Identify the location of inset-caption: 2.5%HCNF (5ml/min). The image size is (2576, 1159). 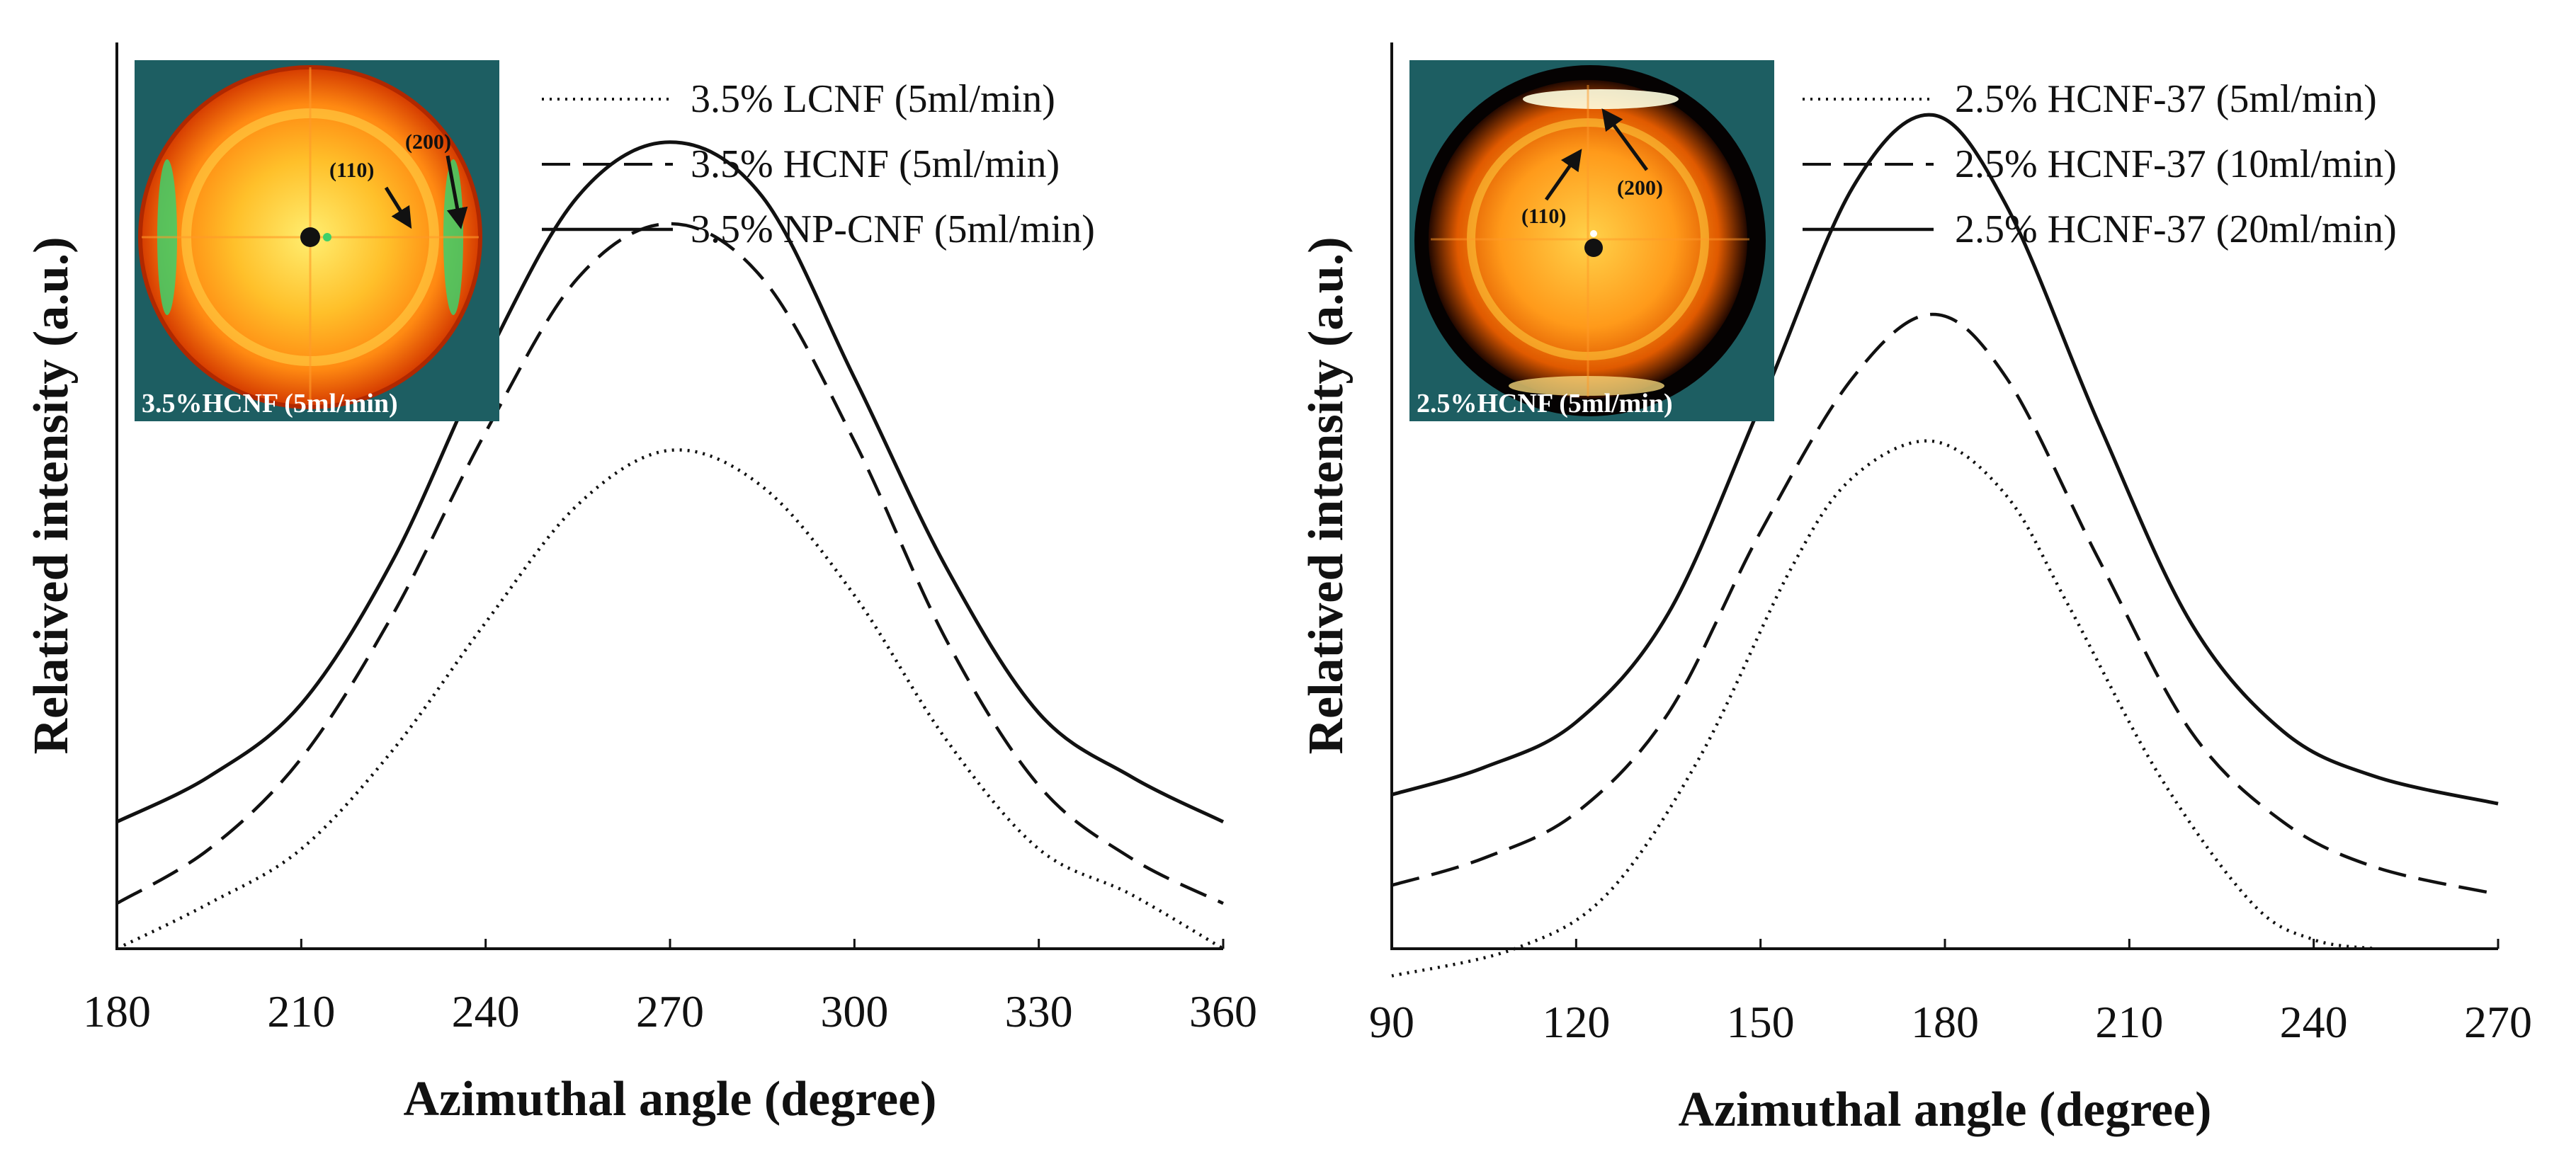
(1545, 403).